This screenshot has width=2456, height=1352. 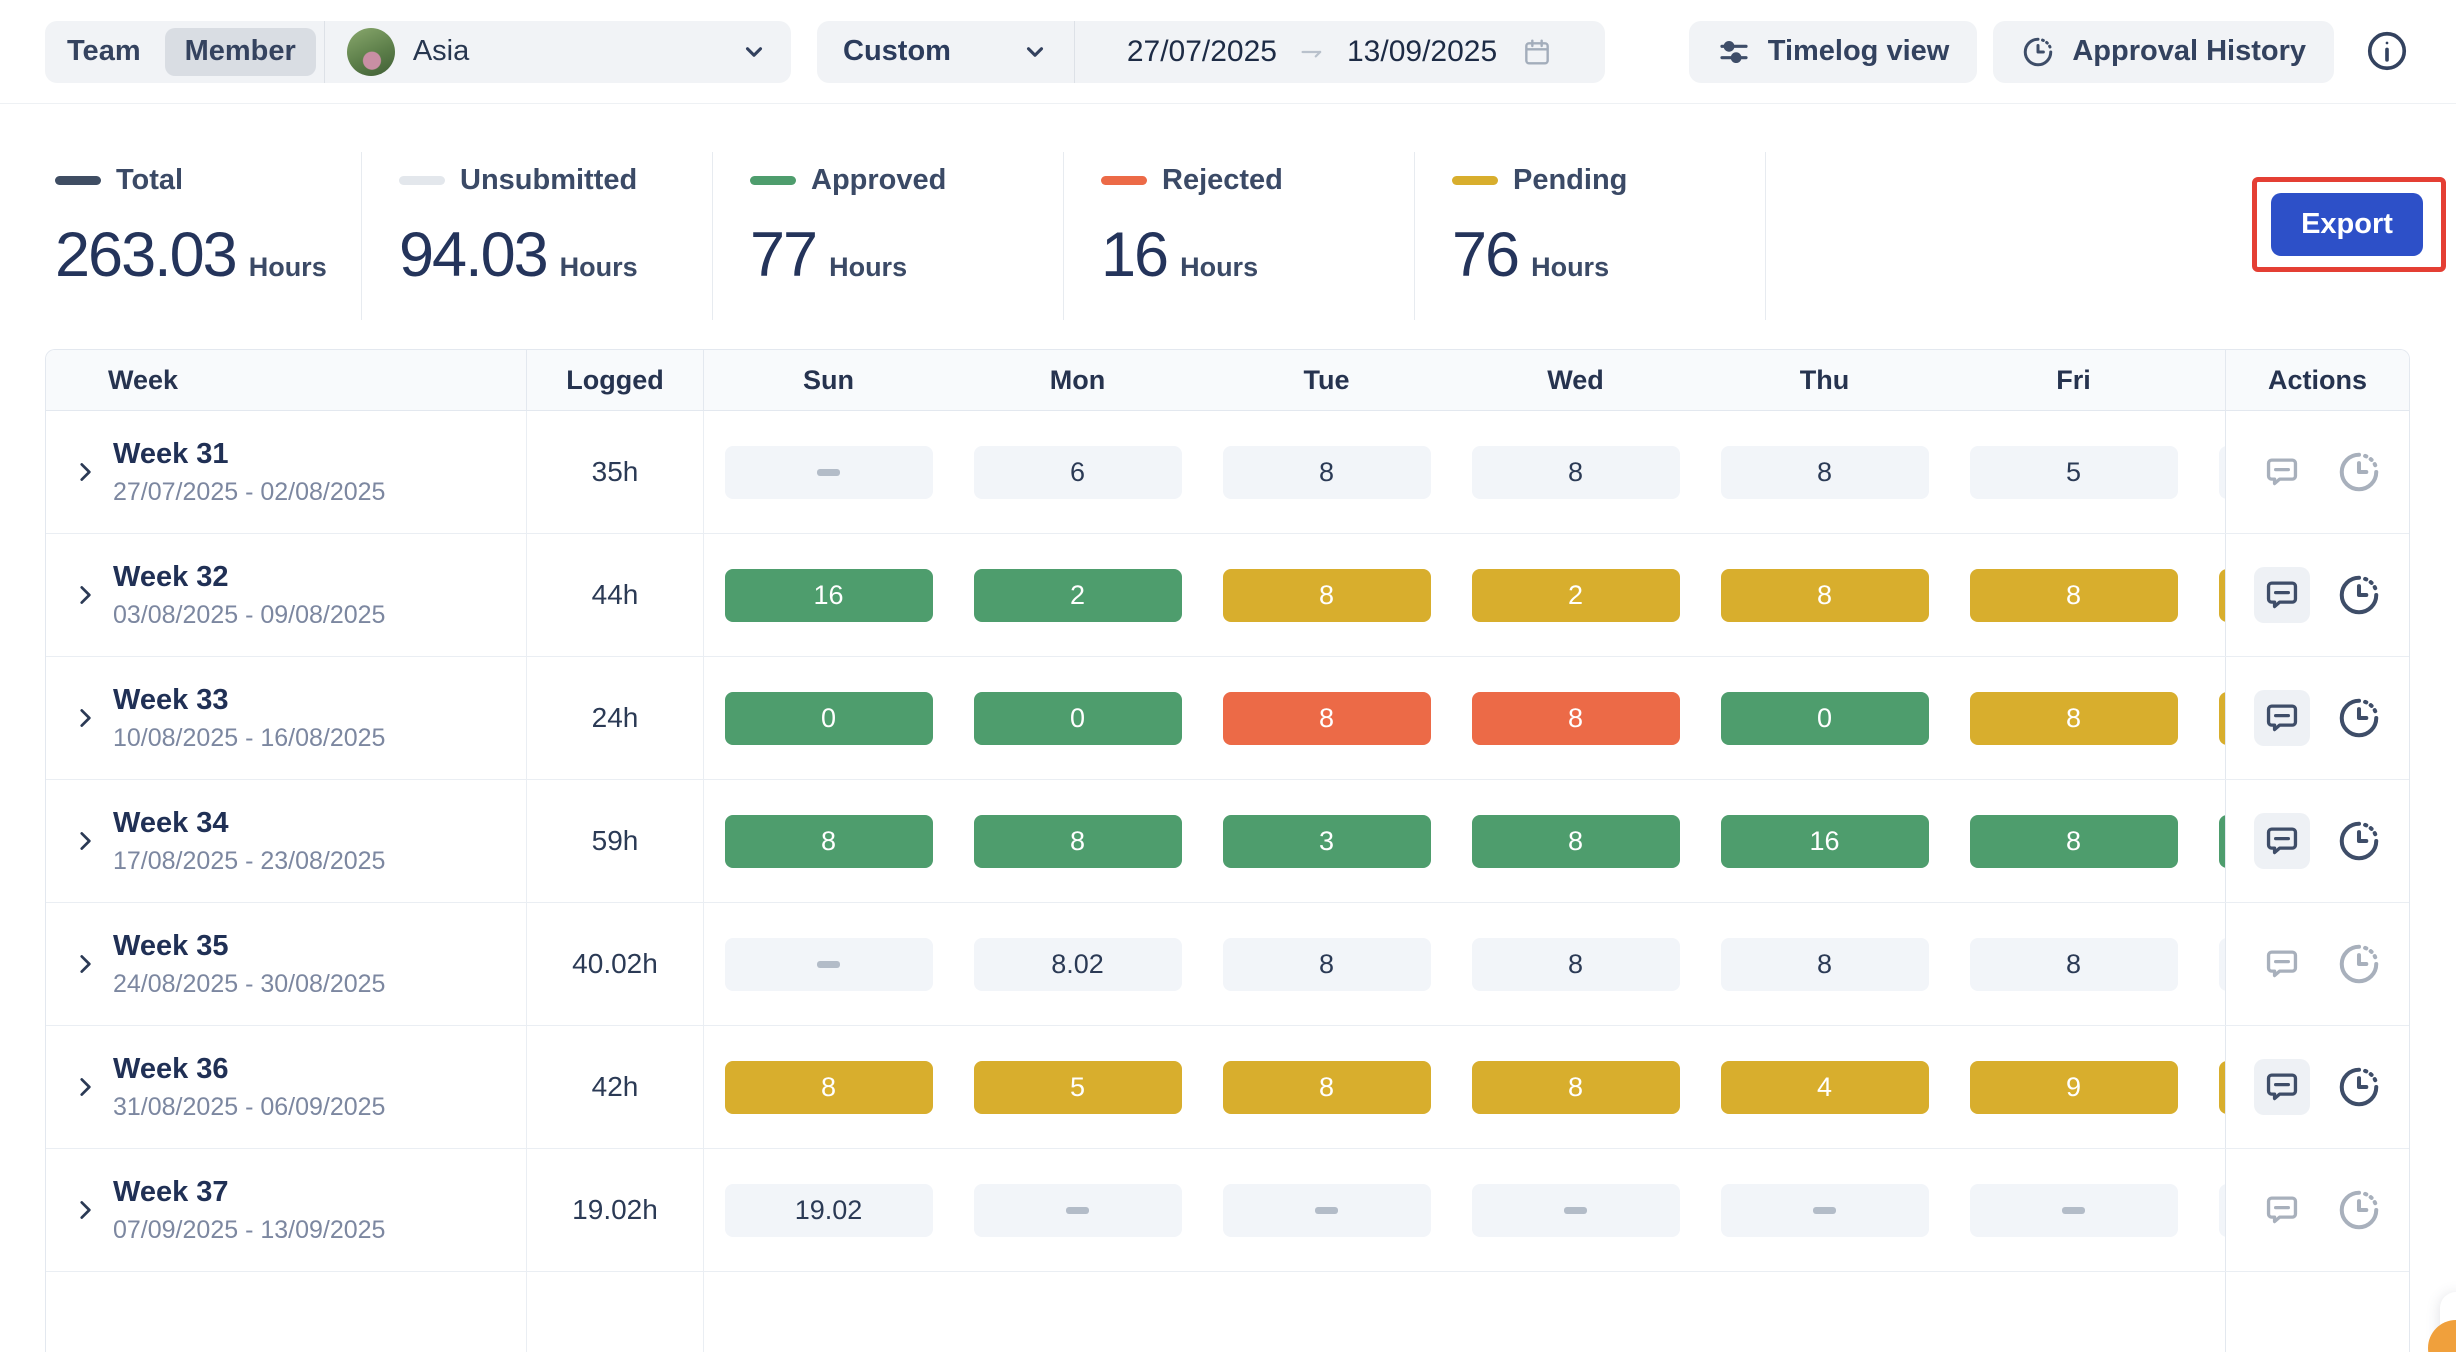 What do you see at coordinates (2073, 1087) in the screenshot?
I see `day-chip: 9` at bounding box center [2073, 1087].